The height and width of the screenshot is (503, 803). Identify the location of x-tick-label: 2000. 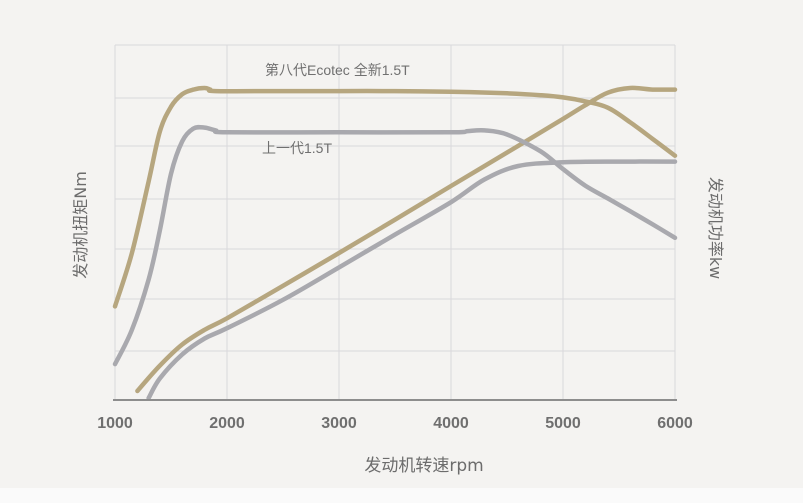
(227, 423).